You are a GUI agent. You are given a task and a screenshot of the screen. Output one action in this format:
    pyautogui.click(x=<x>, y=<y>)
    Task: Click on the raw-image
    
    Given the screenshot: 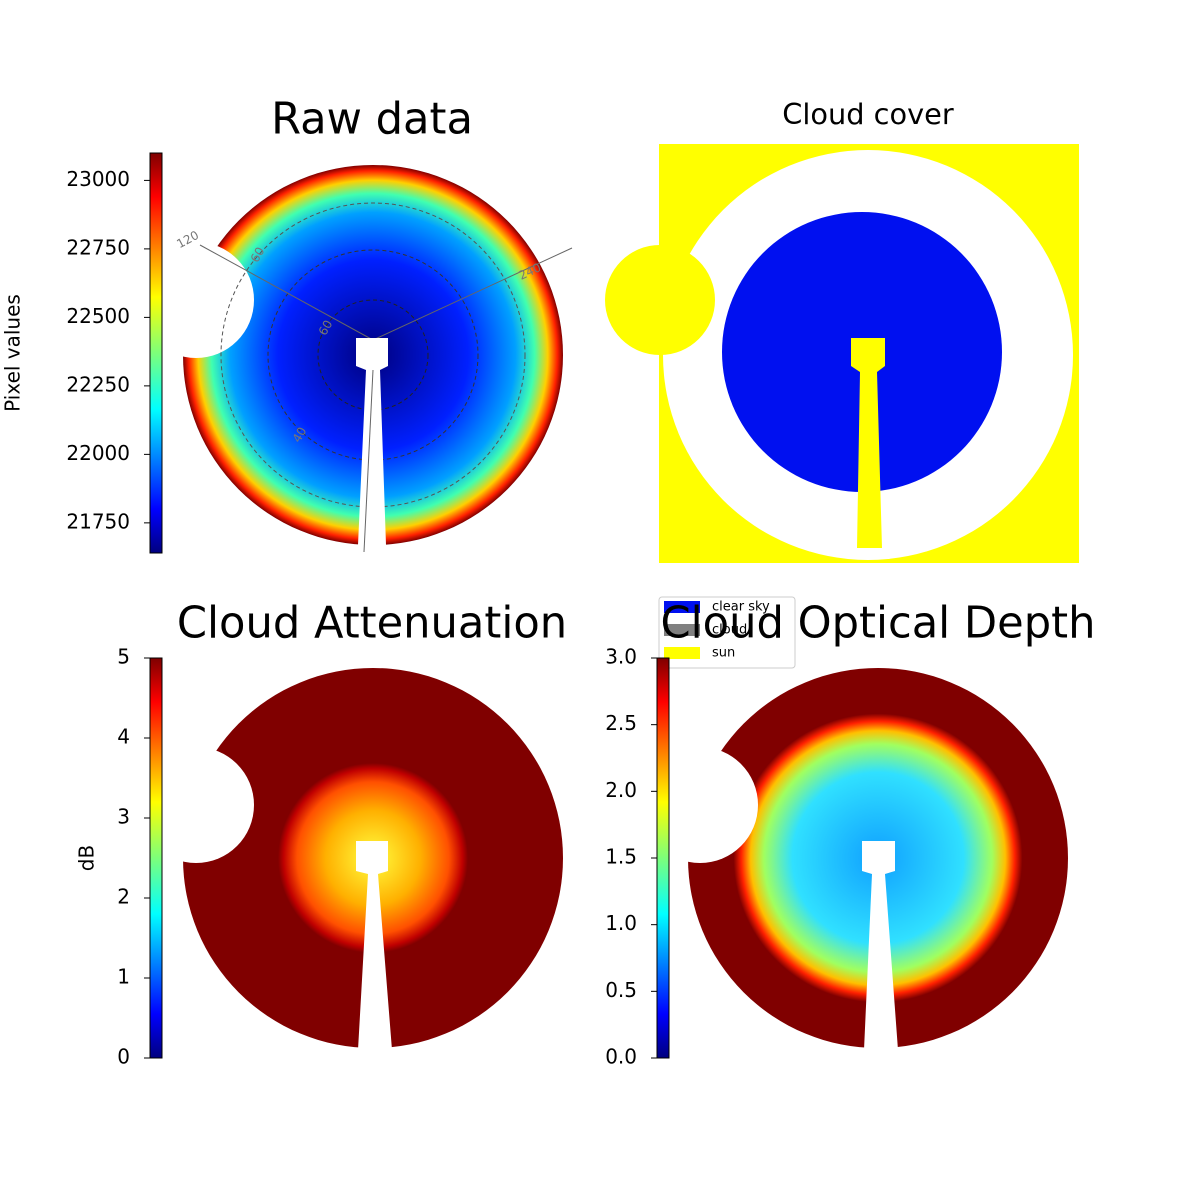 What is the action you would take?
    pyautogui.click(x=355, y=359)
    